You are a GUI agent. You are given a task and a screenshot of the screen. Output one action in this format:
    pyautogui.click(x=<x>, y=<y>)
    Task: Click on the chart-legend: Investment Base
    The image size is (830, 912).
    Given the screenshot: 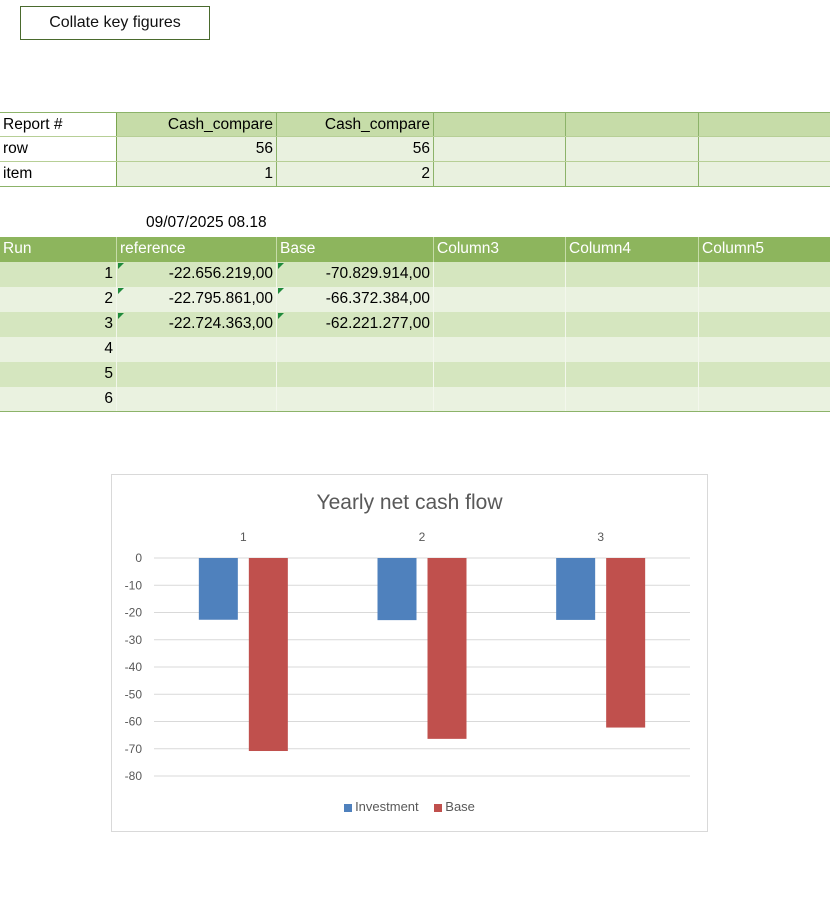 What is the action you would take?
    pyautogui.click(x=409, y=806)
    